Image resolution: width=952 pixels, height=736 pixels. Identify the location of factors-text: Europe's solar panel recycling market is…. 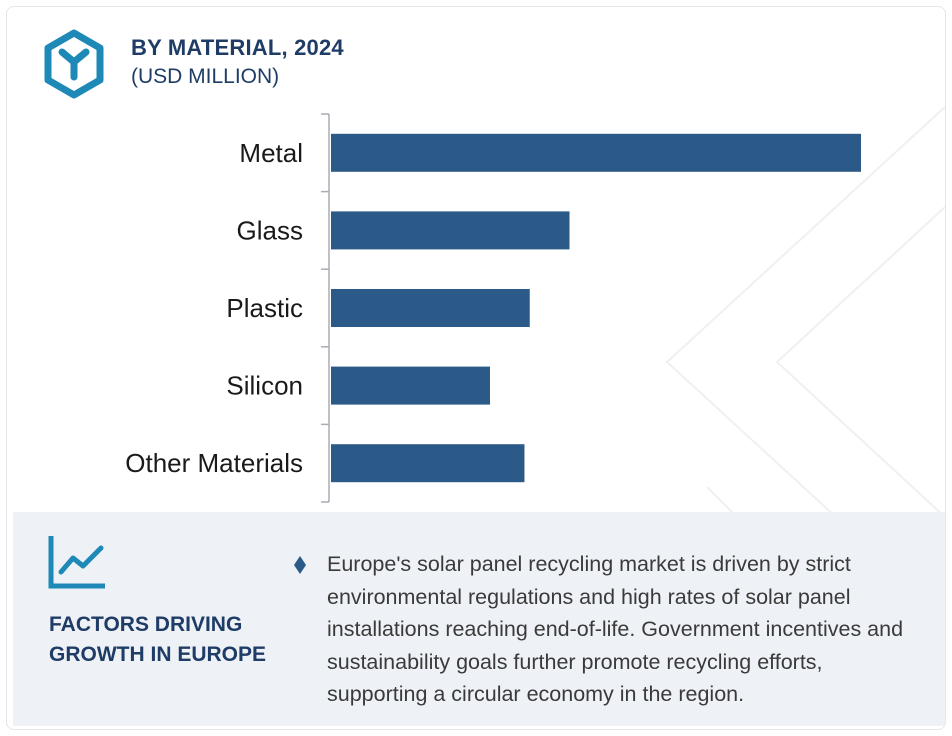
(615, 629).